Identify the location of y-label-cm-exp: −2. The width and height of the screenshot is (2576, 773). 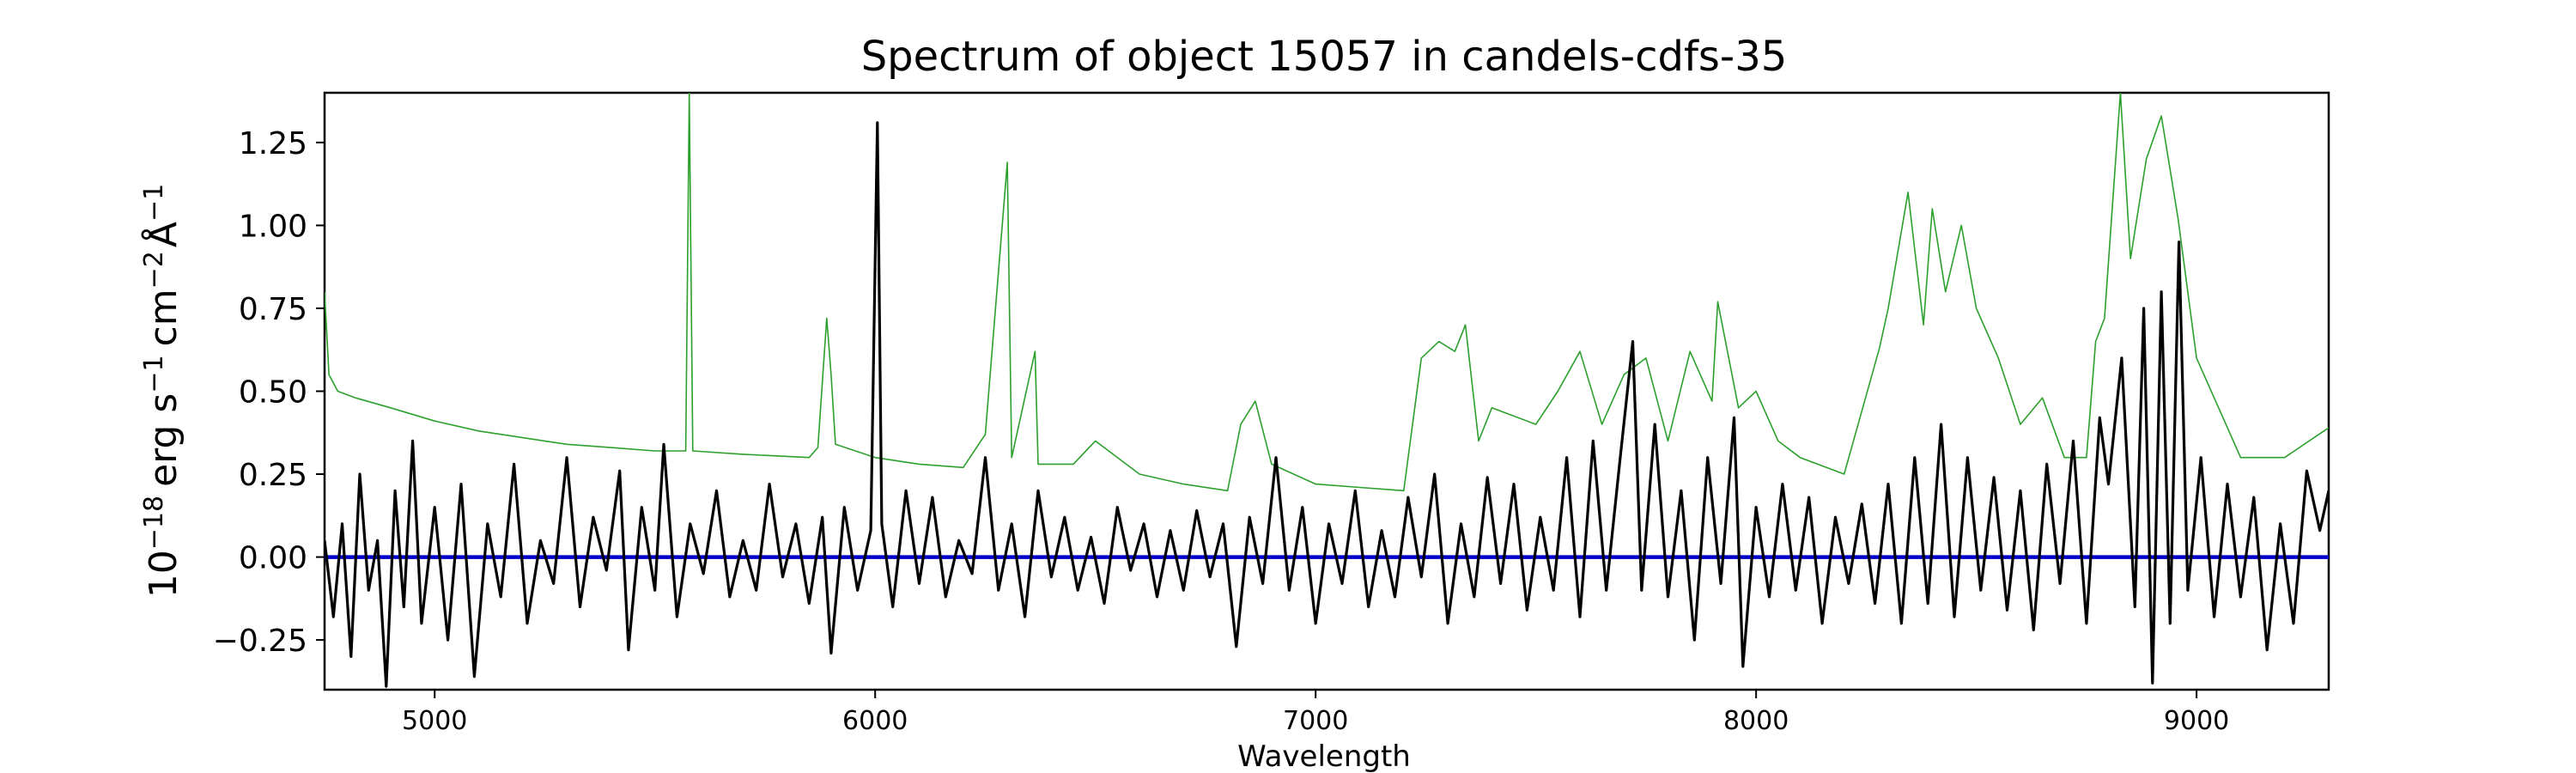
(154, 270).